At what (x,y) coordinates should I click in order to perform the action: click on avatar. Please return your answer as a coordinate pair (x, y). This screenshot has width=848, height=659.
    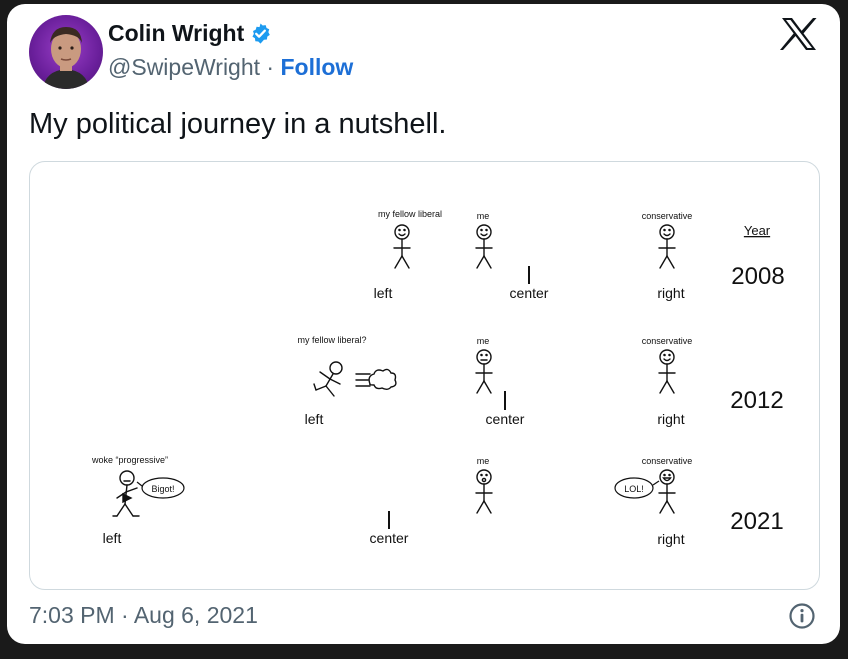
    Looking at the image, I should click on (66, 52).